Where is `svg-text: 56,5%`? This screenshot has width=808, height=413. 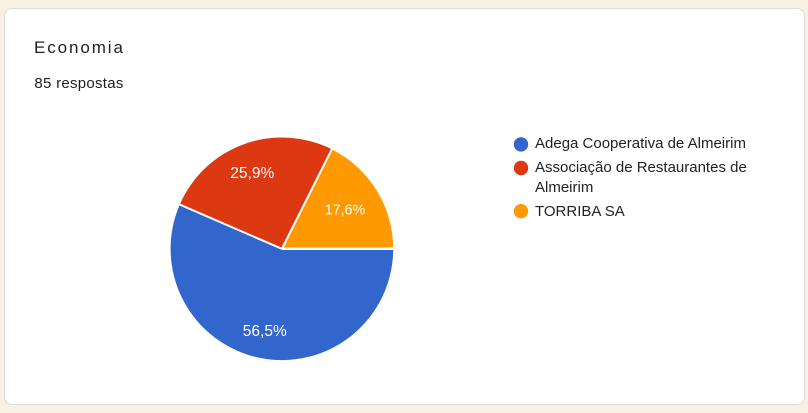 svg-text: 56,5% is located at coordinates (265, 331).